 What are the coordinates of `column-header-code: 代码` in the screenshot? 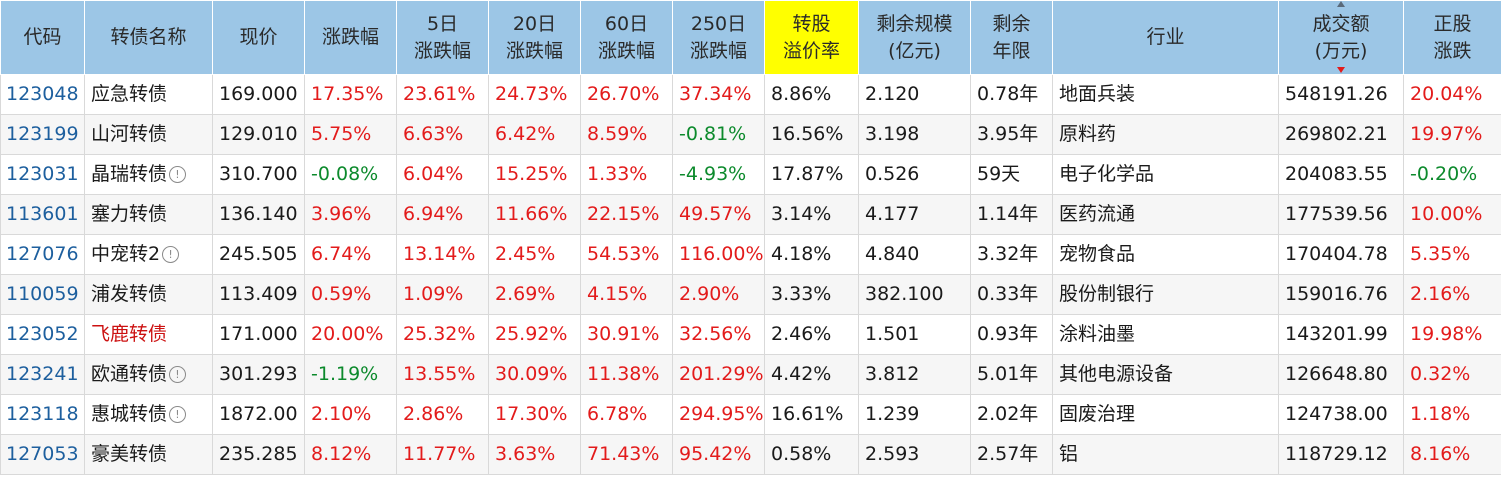 It's located at (42, 37).